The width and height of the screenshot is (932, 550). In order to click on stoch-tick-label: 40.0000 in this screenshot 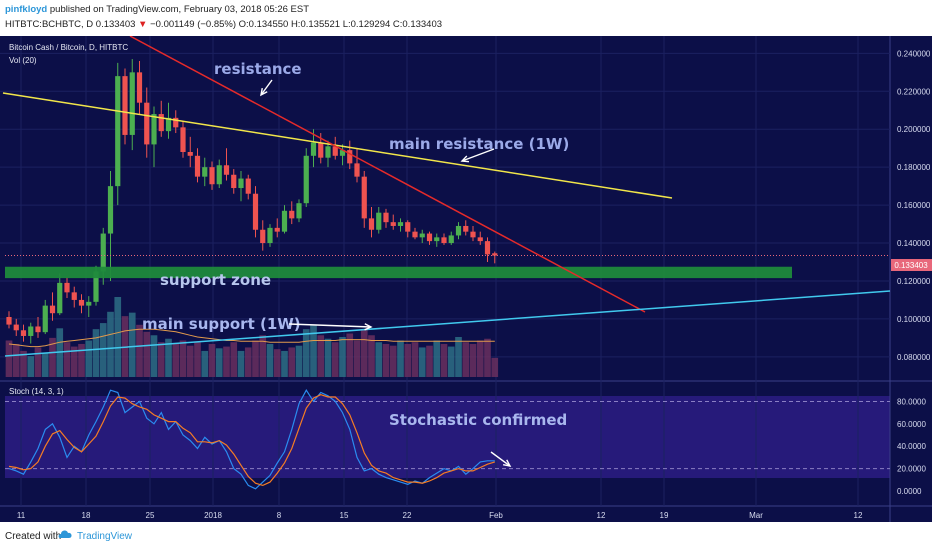, I will do `click(911, 446)`.